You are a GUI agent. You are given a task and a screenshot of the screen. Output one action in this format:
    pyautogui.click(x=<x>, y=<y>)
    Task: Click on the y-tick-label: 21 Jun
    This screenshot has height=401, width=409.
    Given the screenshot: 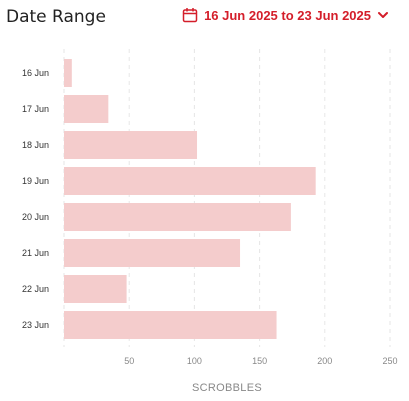 What is the action you would take?
    pyautogui.click(x=35, y=253)
    